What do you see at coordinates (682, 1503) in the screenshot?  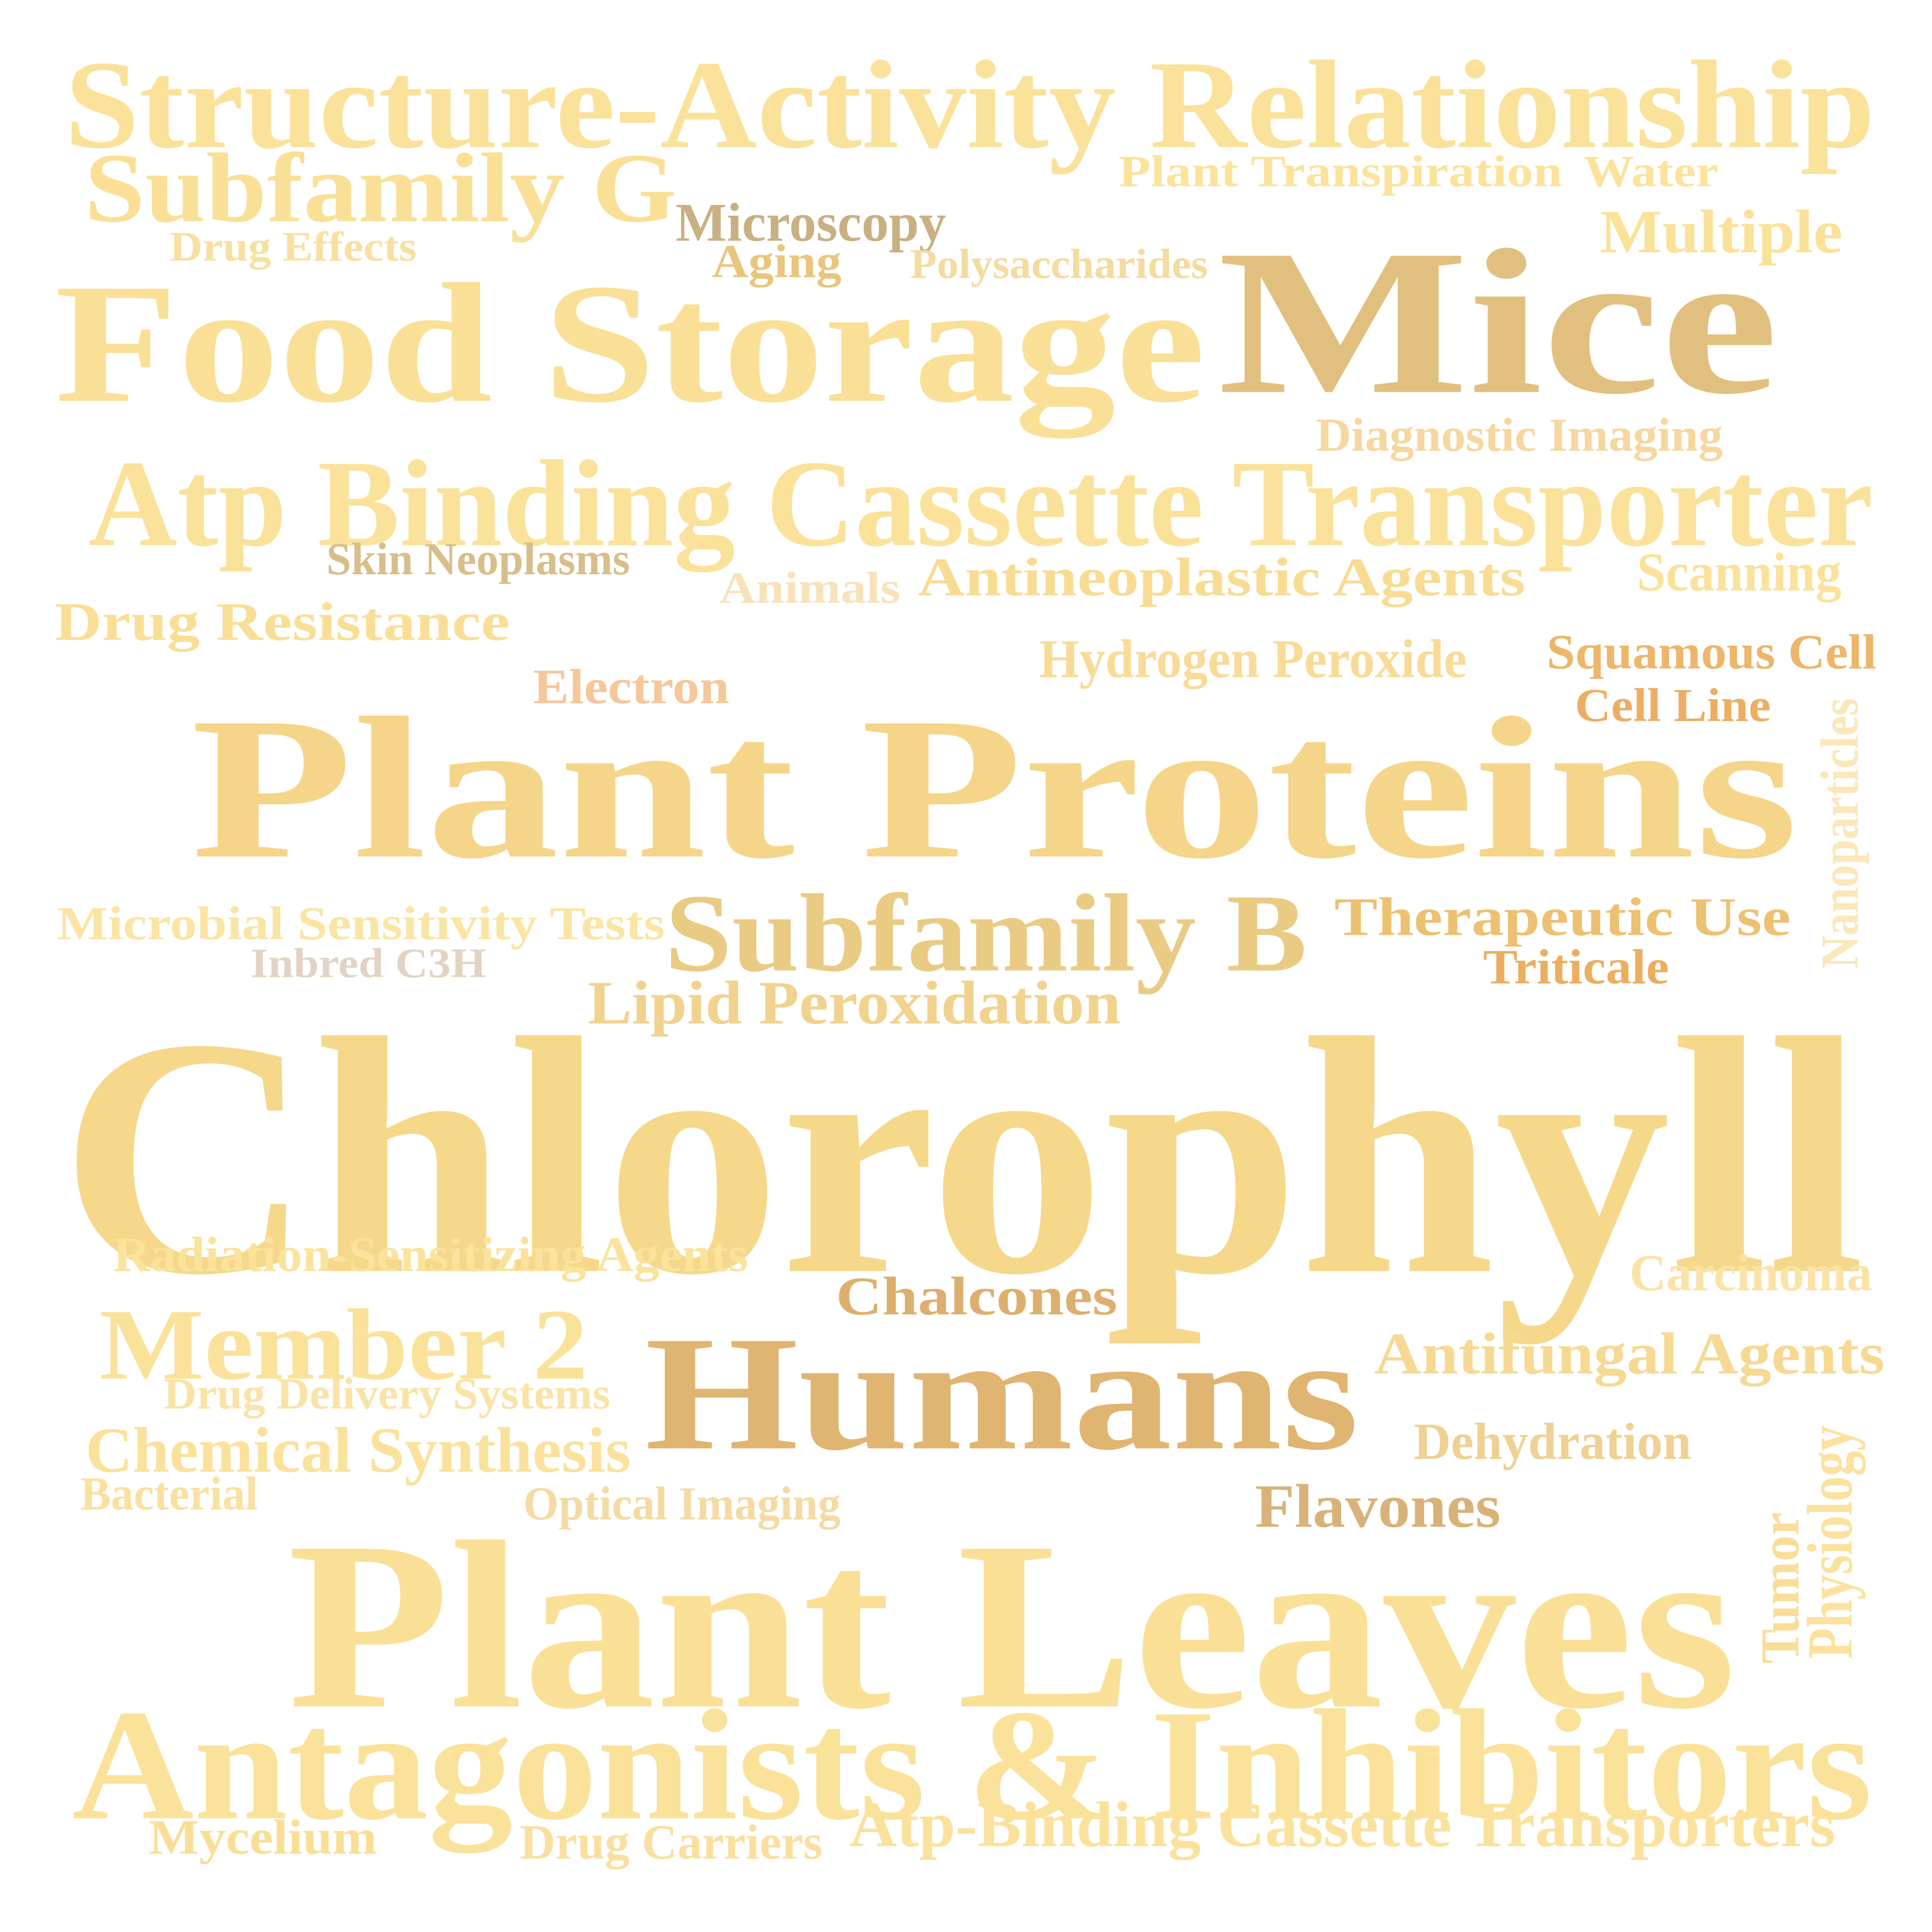 I see `word-optical-imaging: Optical Imaging` at bounding box center [682, 1503].